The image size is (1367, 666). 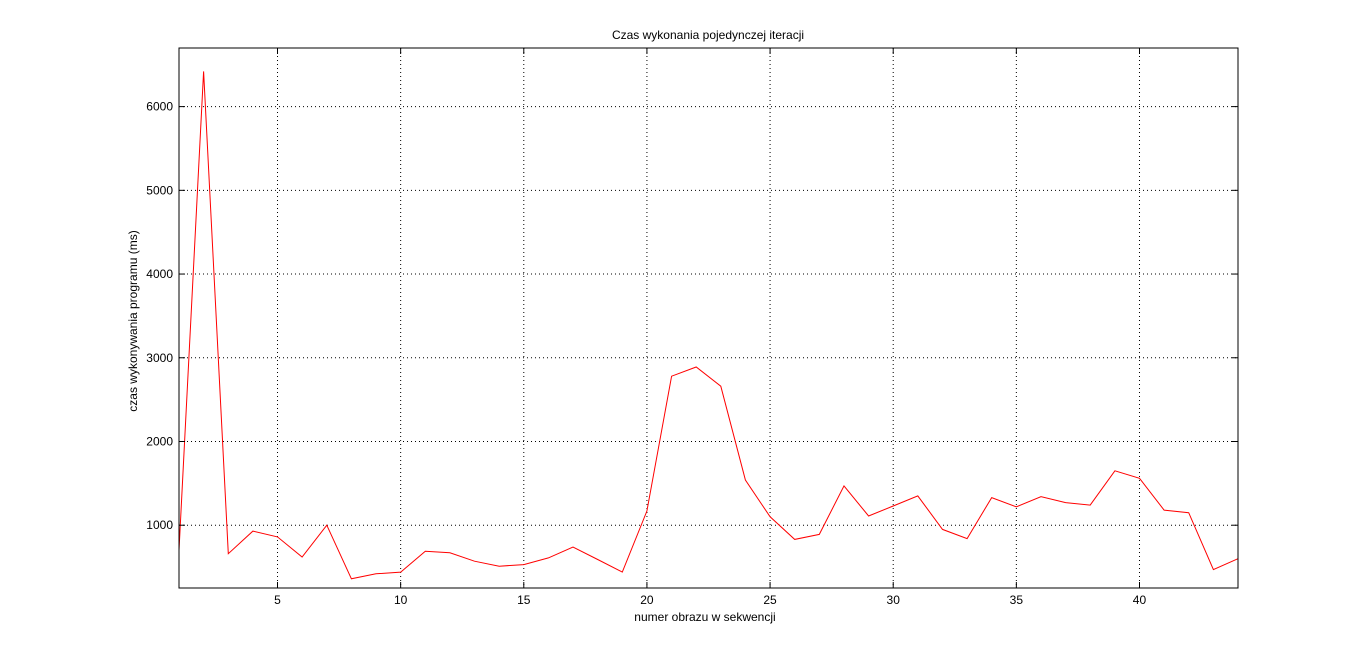 I want to click on y-tick-label: 6000, so click(x=159, y=107).